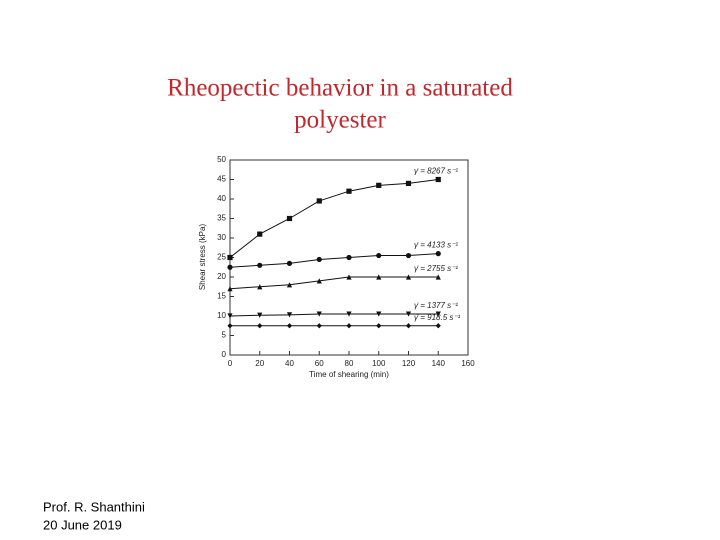 The width and height of the screenshot is (720, 540). I want to click on y-tick-label: 40, so click(221, 198).